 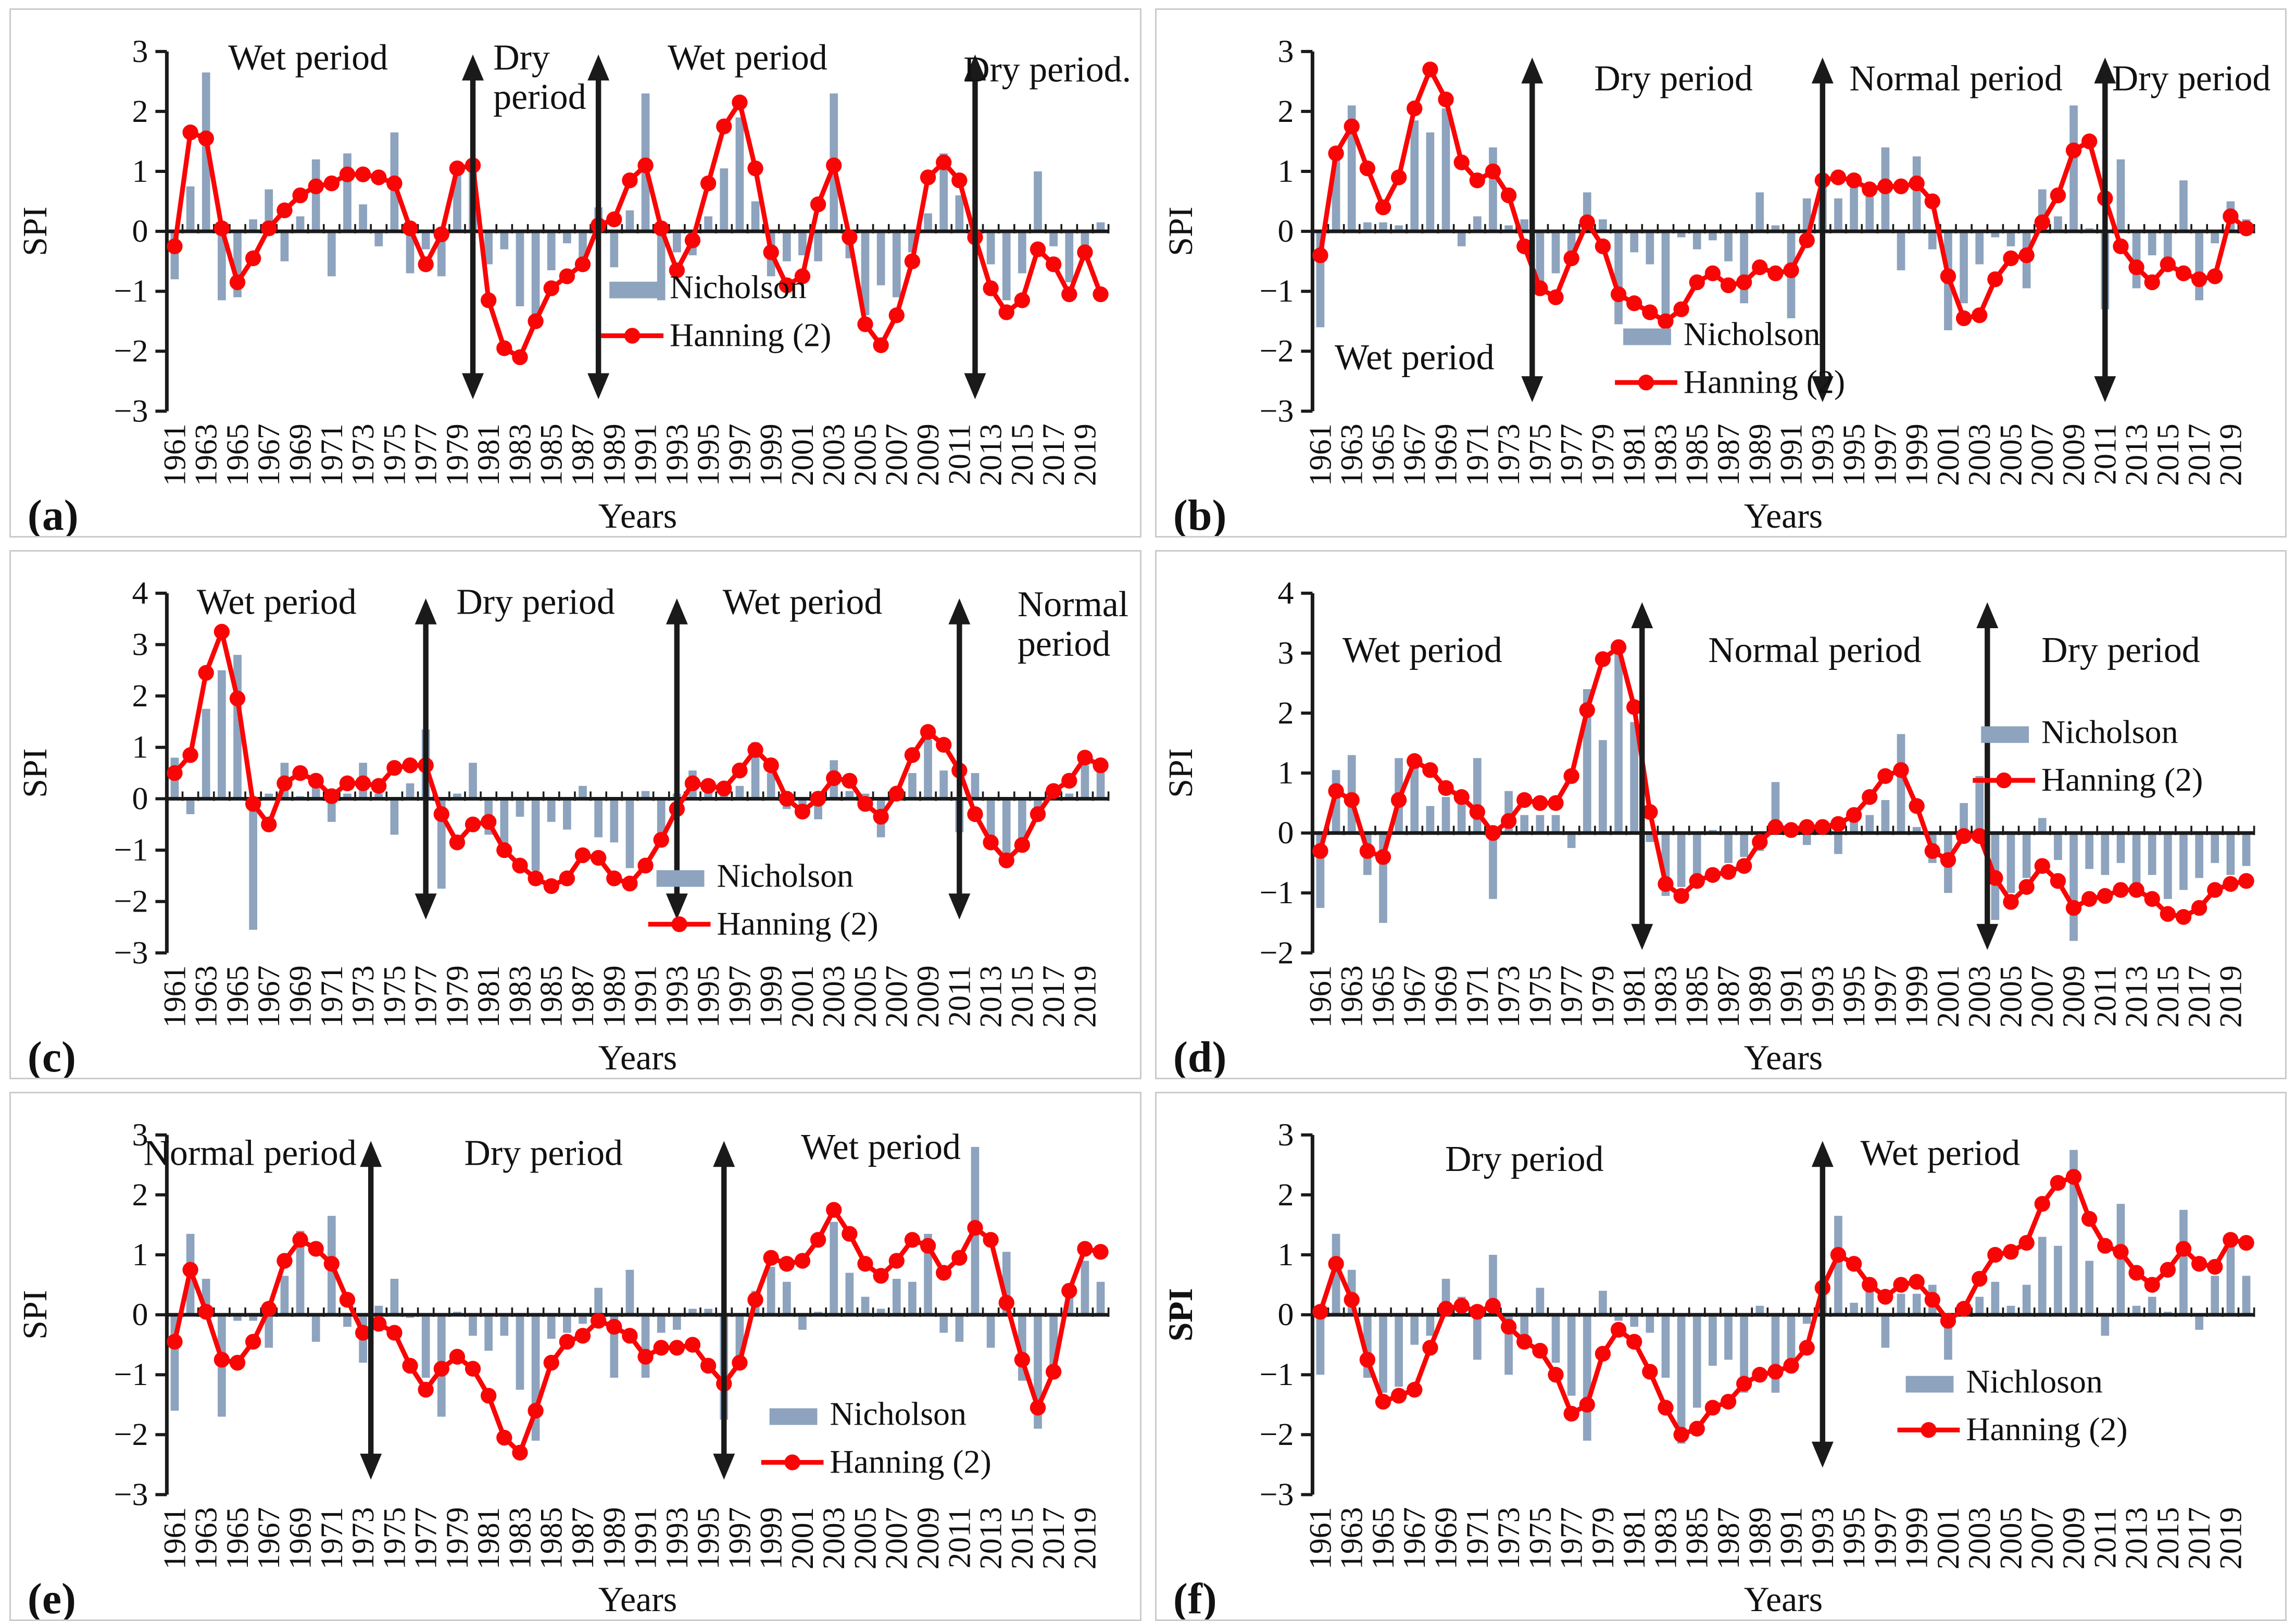 What do you see at coordinates (1602, 455) in the screenshot?
I see `year-tick-label: 1979` at bounding box center [1602, 455].